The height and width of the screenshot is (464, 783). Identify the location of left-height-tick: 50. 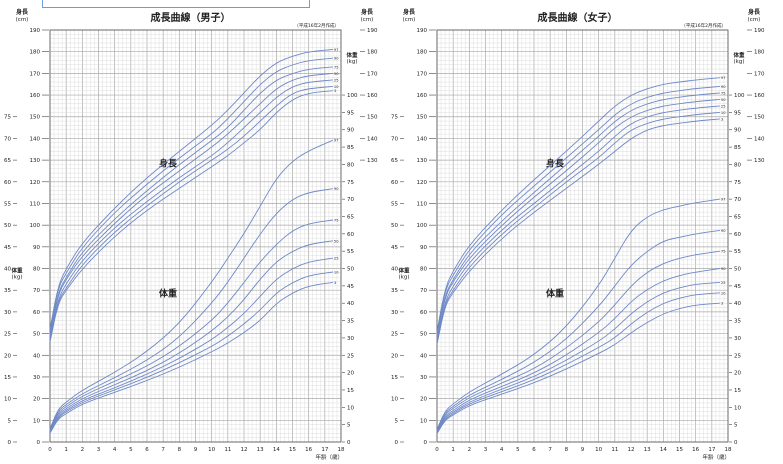
(423, 335).